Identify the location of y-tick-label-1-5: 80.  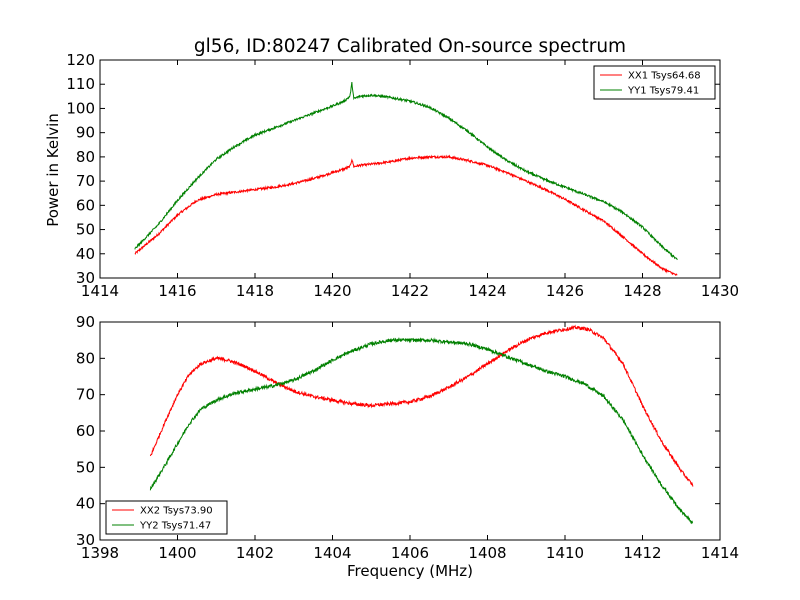
(85, 358).